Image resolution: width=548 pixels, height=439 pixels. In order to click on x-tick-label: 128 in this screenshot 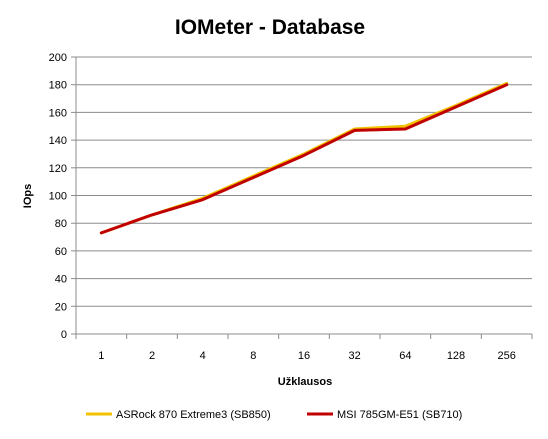, I will do `click(456, 356)`.